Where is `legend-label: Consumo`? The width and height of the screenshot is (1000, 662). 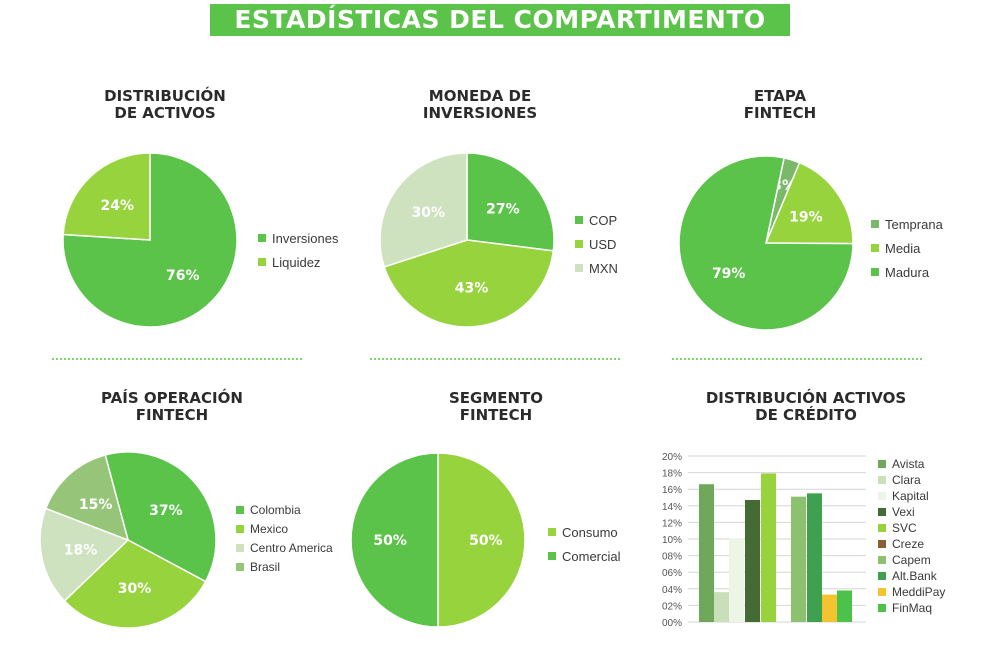
legend-label: Consumo is located at coordinates (590, 532).